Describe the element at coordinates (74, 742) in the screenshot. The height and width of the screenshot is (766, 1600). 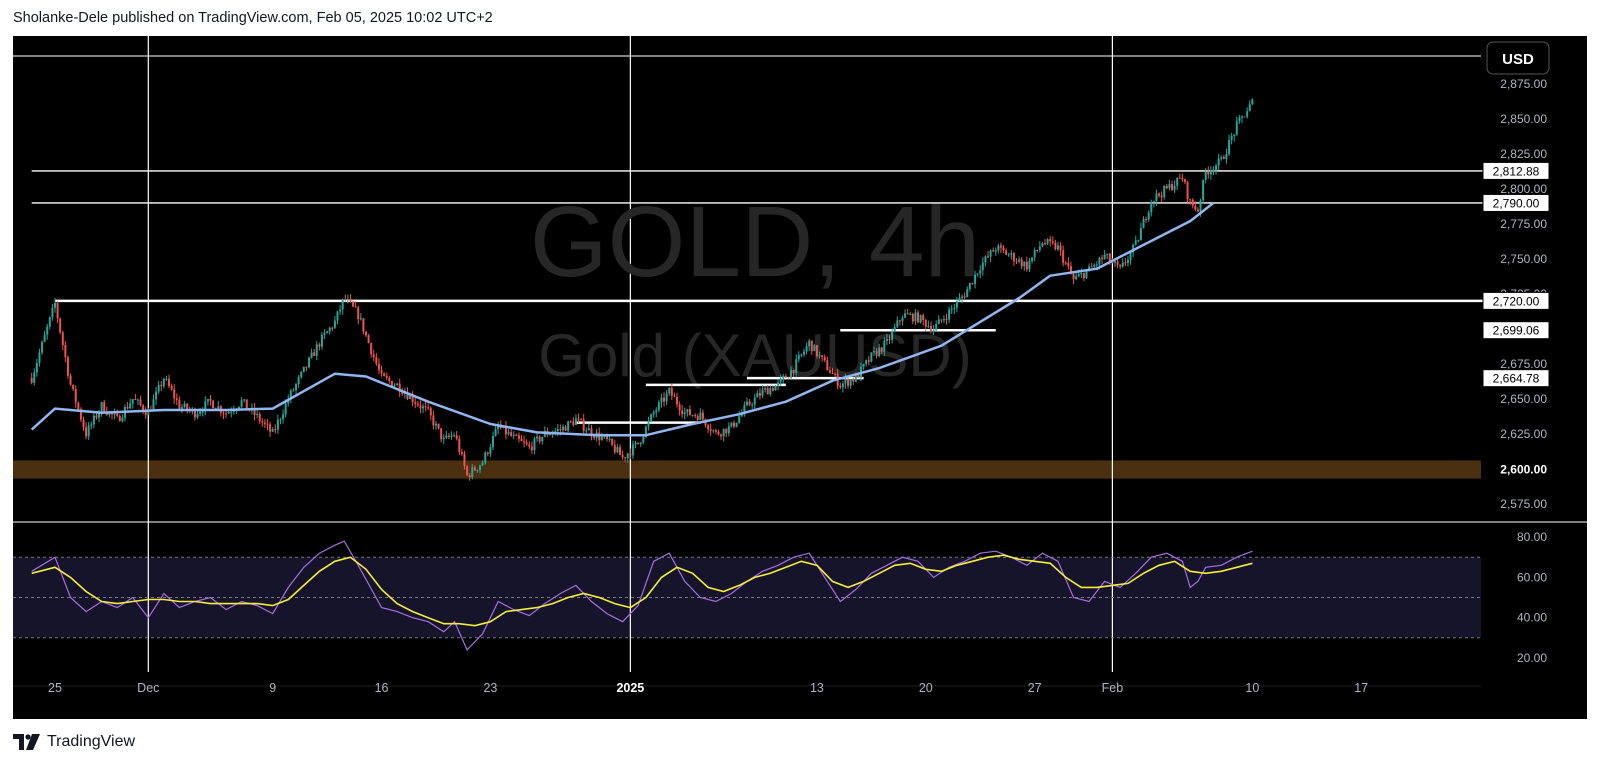
I see `footer-brand: TradingView` at that location.